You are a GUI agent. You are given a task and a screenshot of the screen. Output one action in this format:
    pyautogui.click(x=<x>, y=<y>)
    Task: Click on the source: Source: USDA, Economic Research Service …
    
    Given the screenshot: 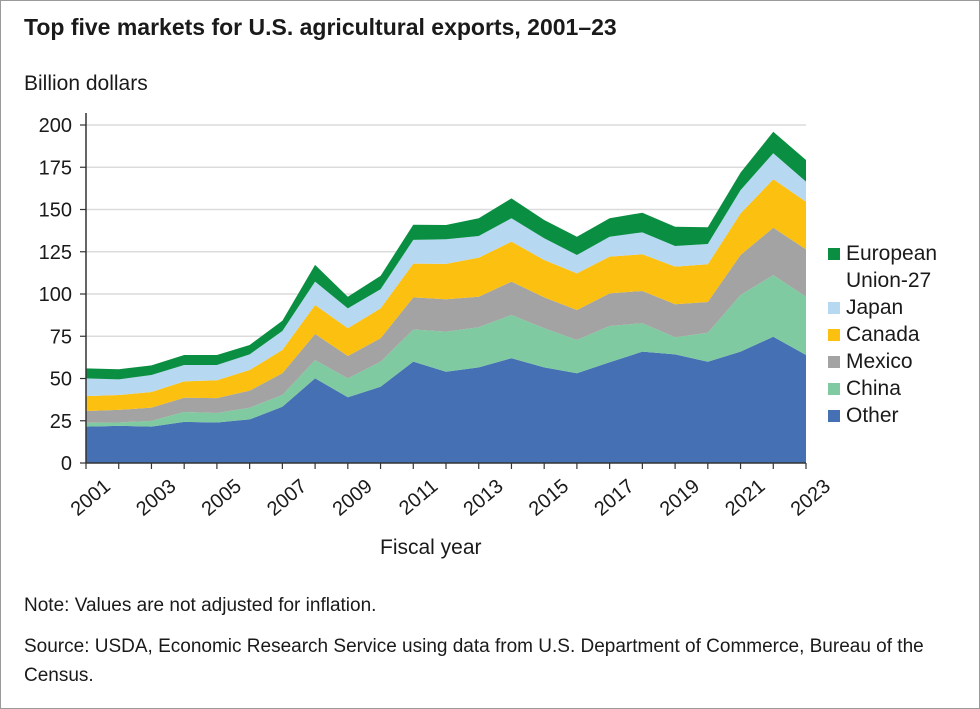 What is the action you would take?
    pyautogui.click(x=474, y=661)
    